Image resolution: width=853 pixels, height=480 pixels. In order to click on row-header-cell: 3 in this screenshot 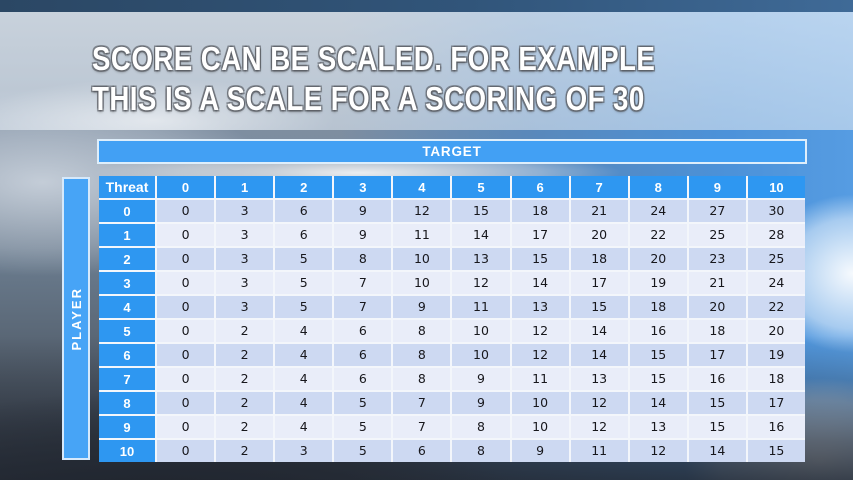, I will do `click(127, 283)`.